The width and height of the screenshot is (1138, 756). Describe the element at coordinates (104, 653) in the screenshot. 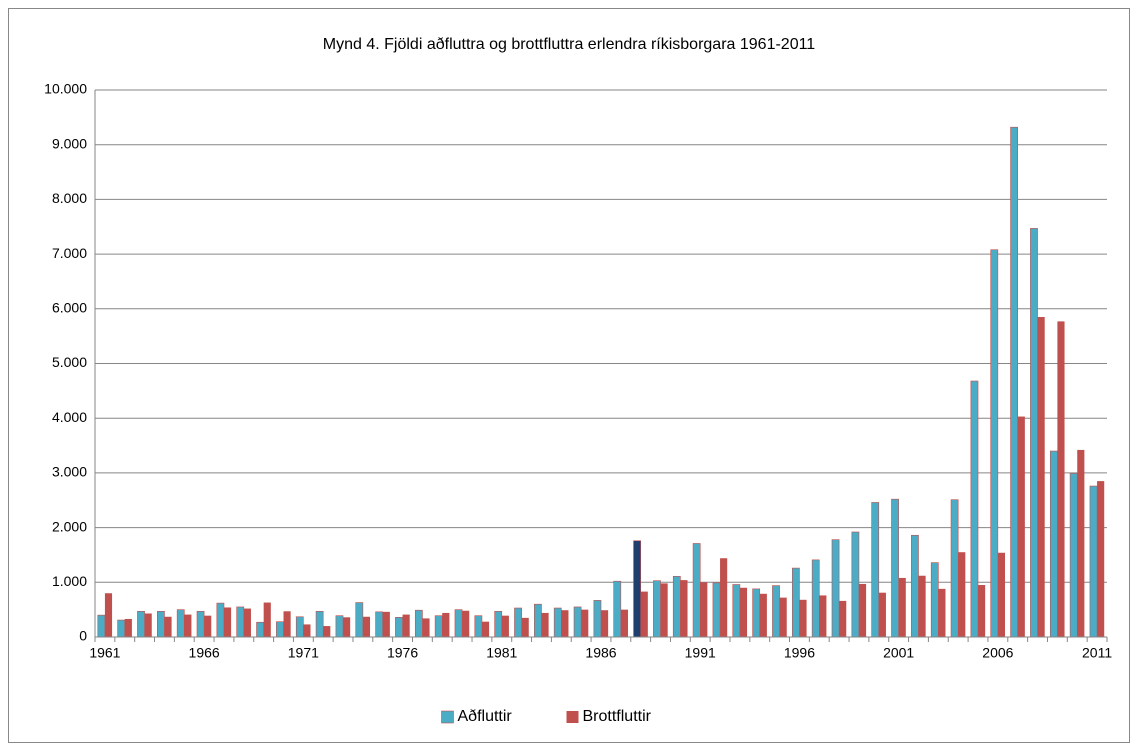

I see `x-tick-label: 1961` at that location.